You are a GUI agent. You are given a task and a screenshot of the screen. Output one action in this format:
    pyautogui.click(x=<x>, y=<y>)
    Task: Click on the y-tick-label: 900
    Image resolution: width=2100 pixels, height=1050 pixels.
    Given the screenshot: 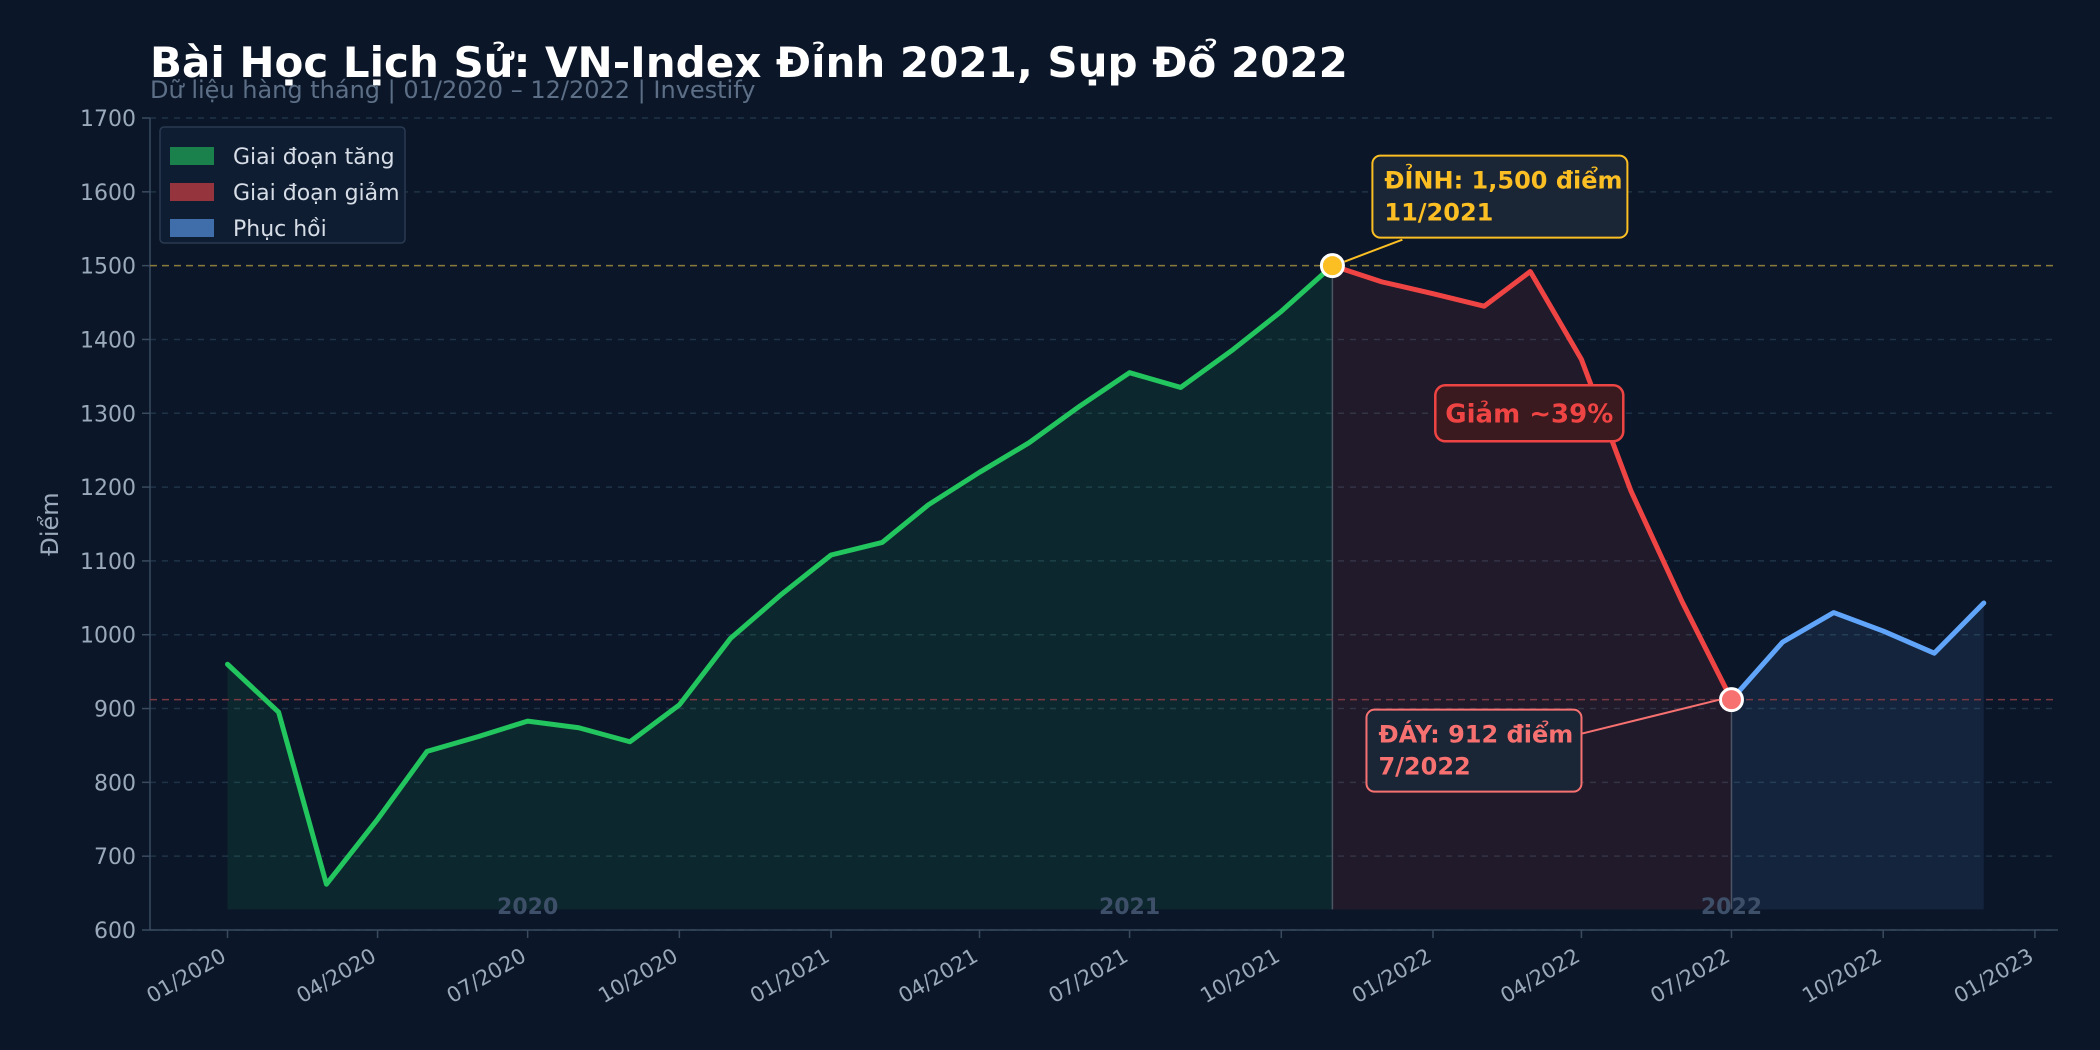 What is the action you would take?
    pyautogui.click(x=115, y=710)
    